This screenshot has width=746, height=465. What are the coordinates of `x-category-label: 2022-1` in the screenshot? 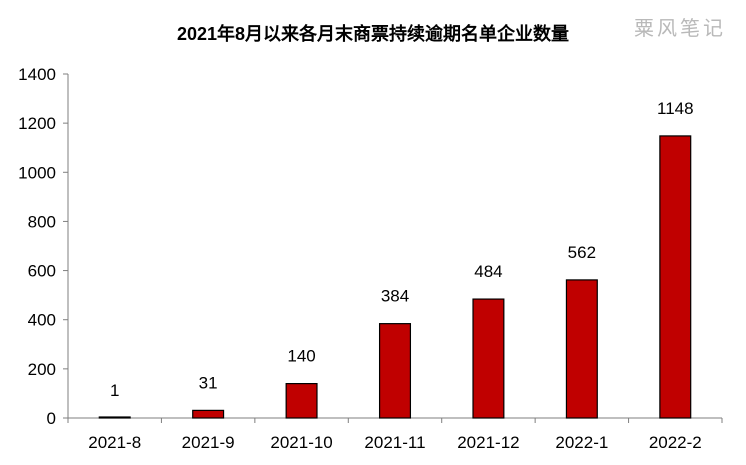 It's located at (581, 442).